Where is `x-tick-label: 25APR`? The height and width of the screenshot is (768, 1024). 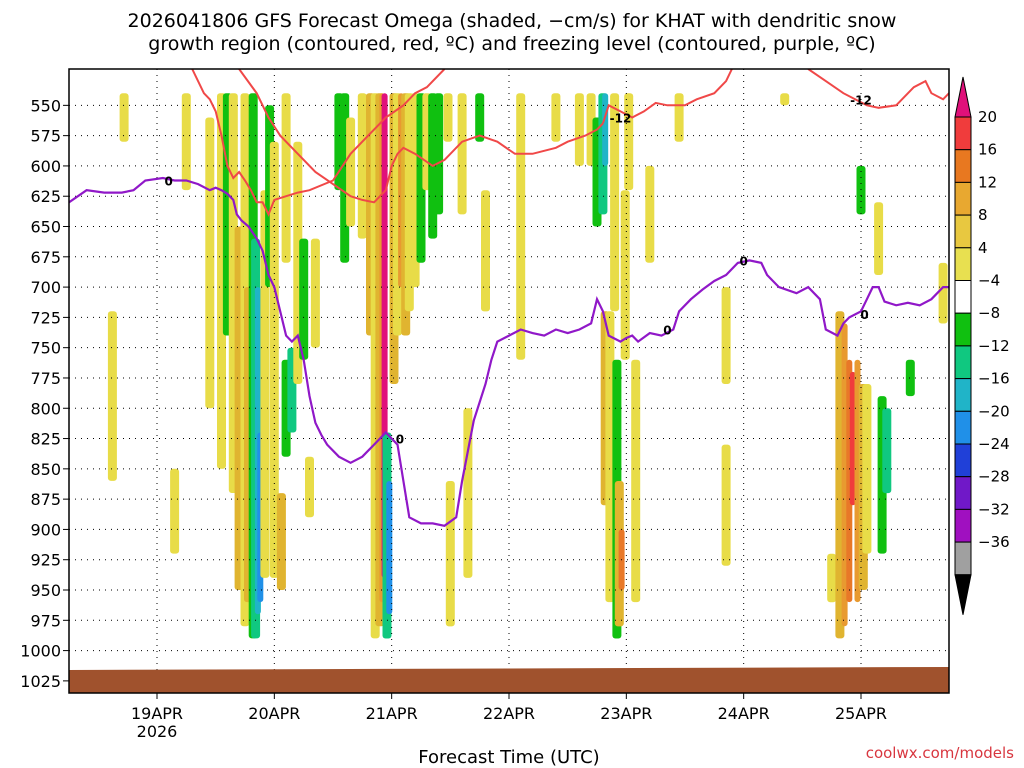
x-tick-label: 25APR is located at coordinates (861, 713).